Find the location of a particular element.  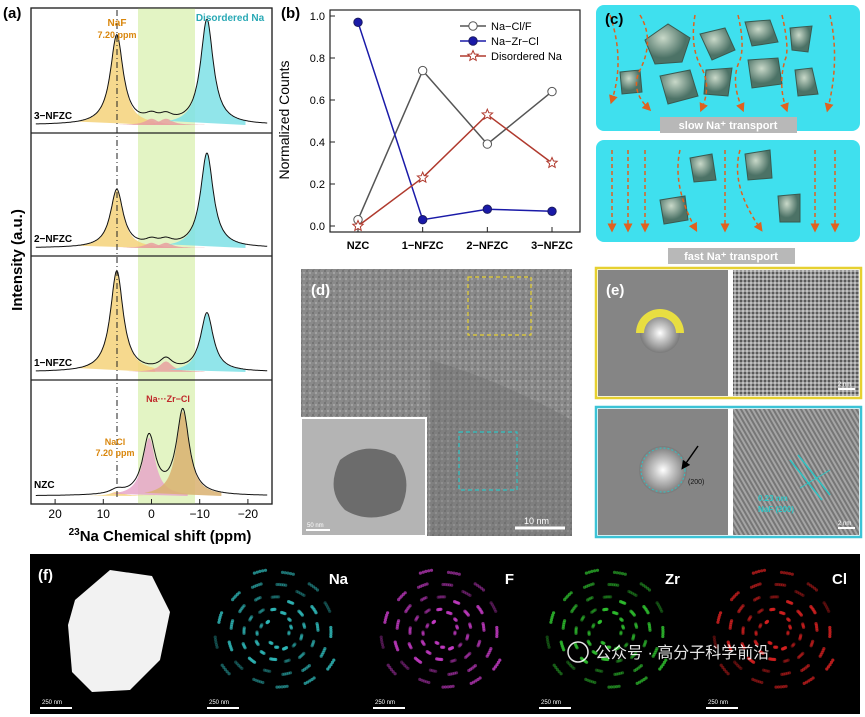

inset-scale-text: 50 nm is located at coordinates (315, 526).